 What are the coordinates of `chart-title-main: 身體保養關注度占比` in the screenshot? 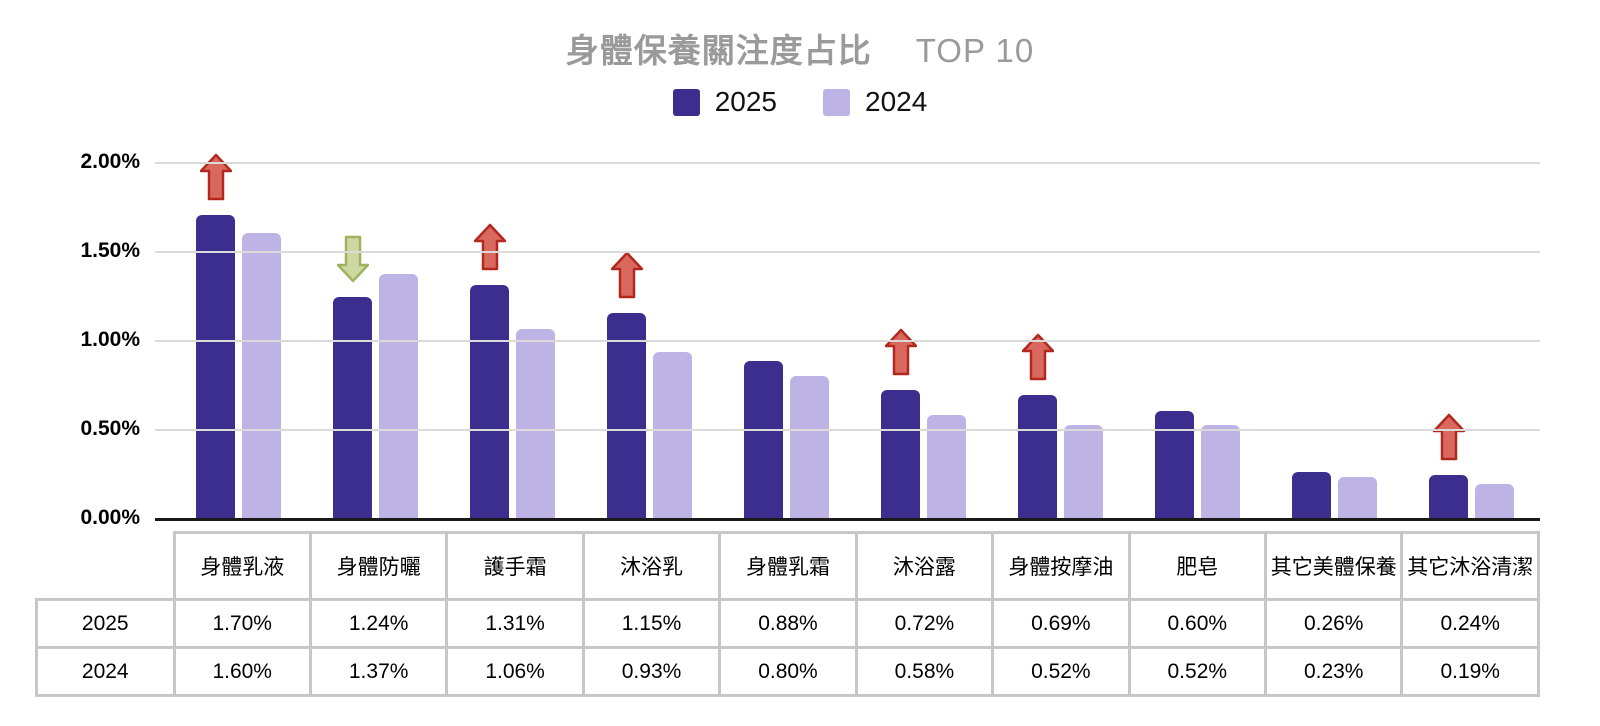 It's located at (718, 50).